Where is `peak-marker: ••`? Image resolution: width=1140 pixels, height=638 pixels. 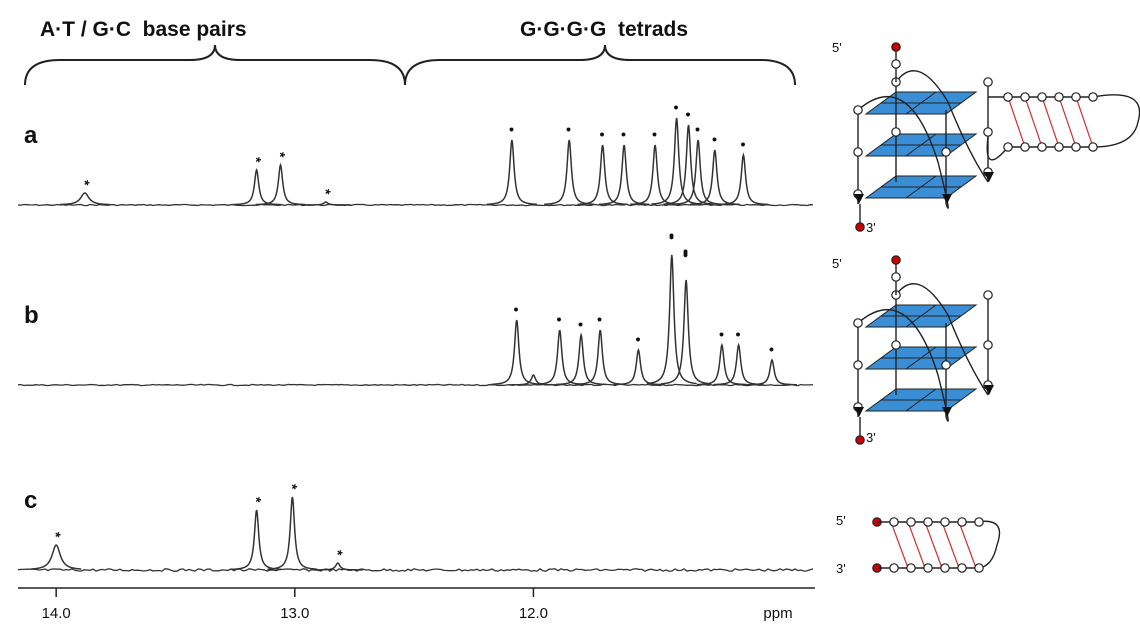 peak-marker: •• is located at coordinates (672, 236).